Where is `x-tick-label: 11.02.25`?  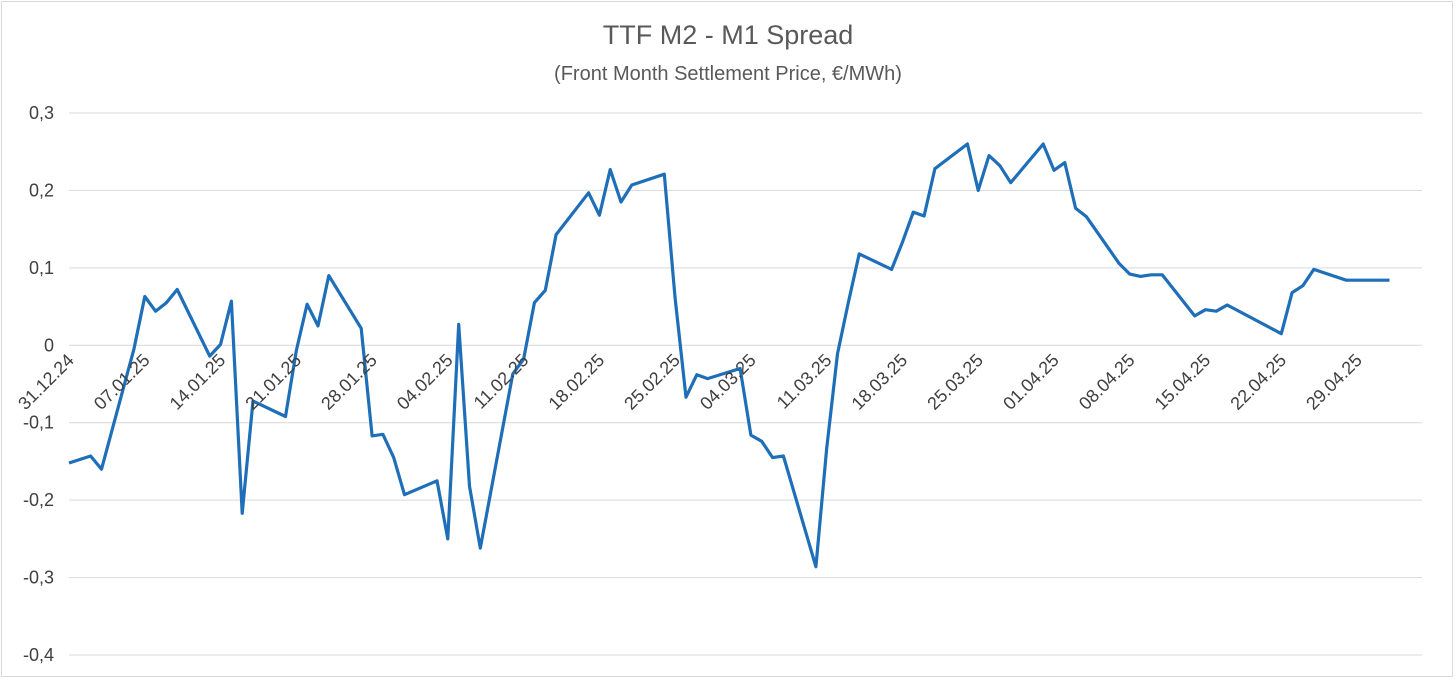
x-tick-label: 11.02.25 is located at coordinates (501, 381).